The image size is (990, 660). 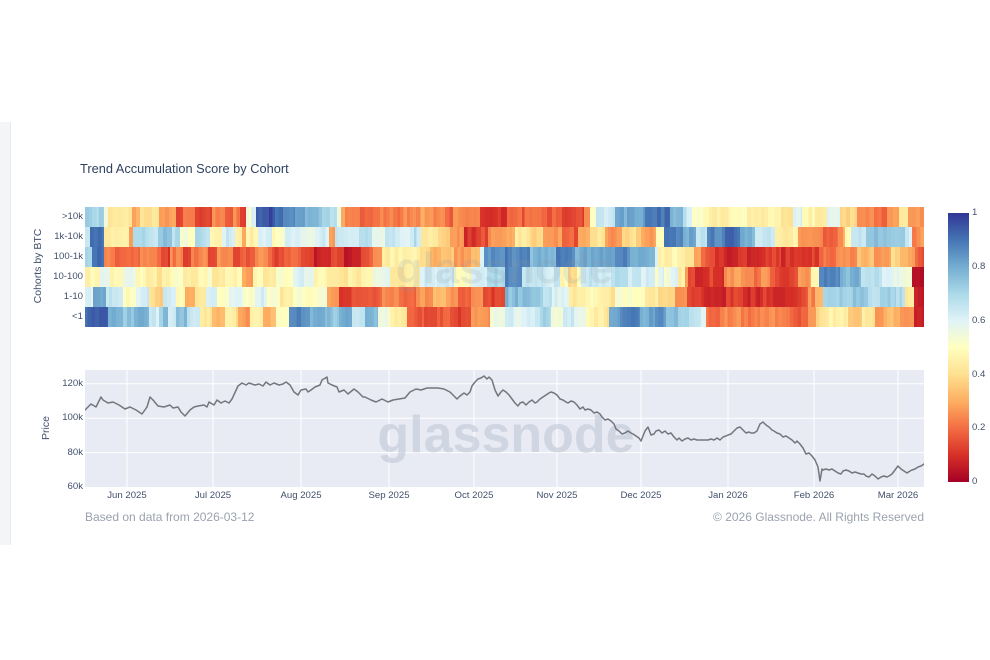 What do you see at coordinates (505, 435) in the screenshot?
I see `svg-text: glassnode` at bounding box center [505, 435].